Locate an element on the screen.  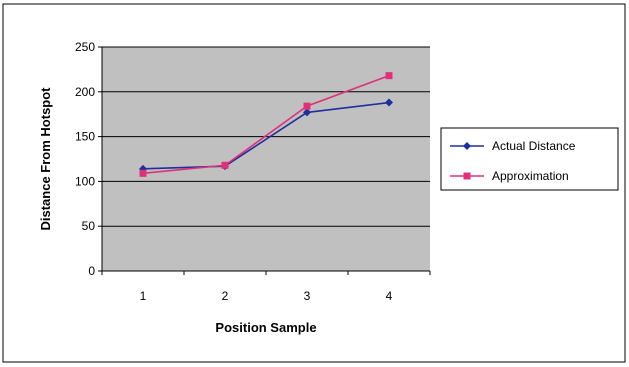
series-approximation is located at coordinates (266, 124).